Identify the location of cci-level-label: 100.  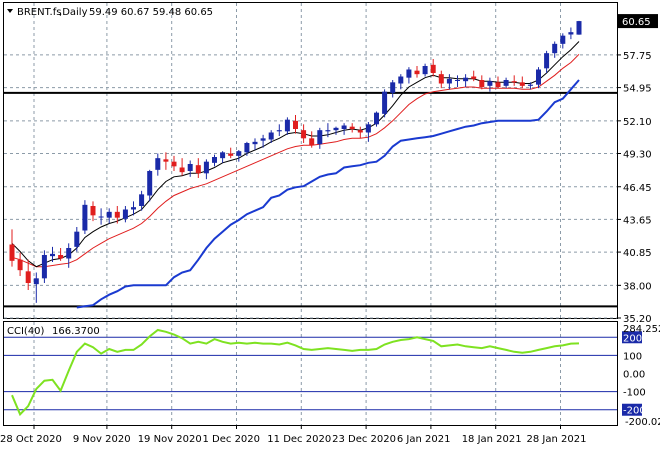
(632, 356).